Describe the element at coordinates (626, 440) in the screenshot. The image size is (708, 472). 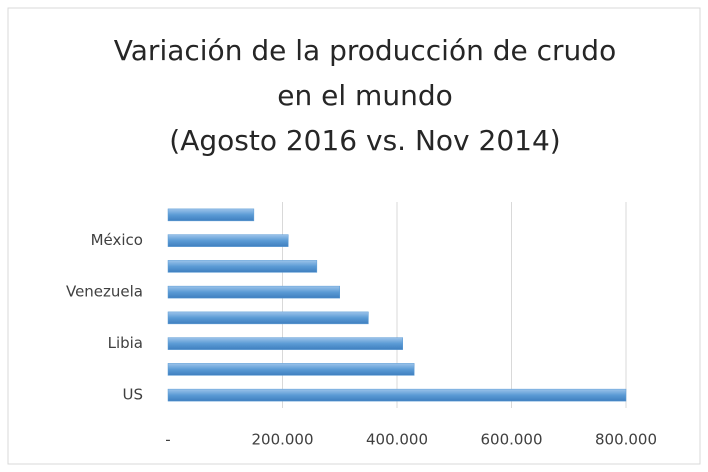
I see `x-tick-label: 800.000` at that location.